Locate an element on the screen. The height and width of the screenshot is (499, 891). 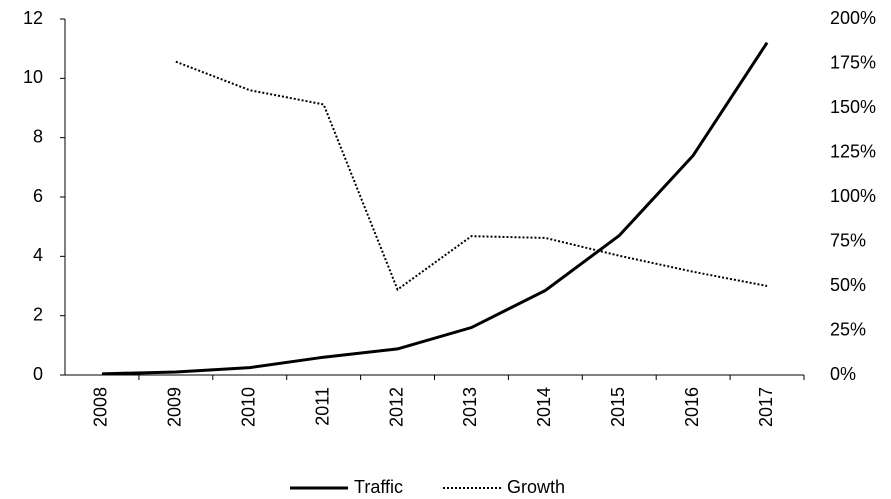
y-tick-label: 4 is located at coordinates (38, 255).